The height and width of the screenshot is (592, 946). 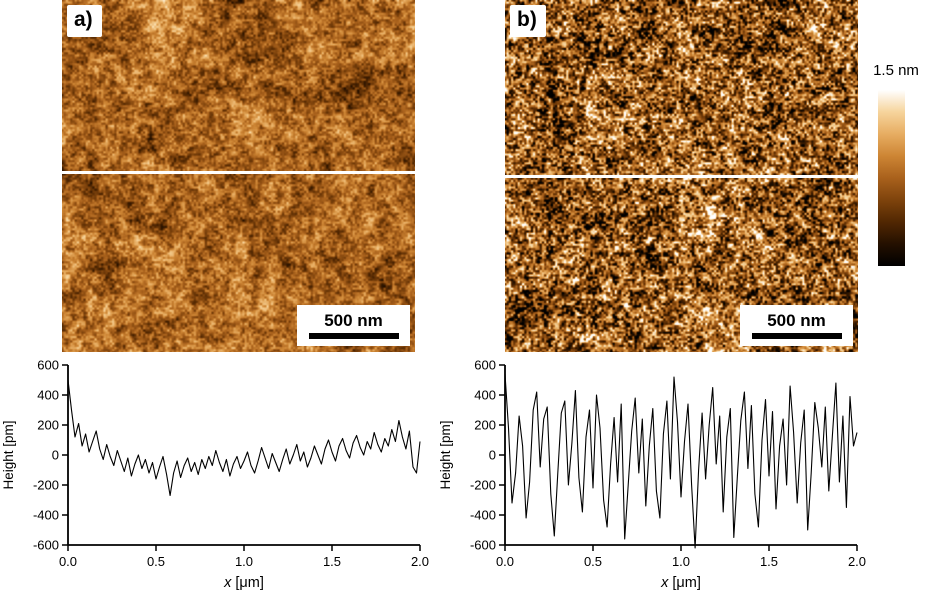 What do you see at coordinates (238, 172) in the screenshot?
I see `cross-section-line-a` at bounding box center [238, 172].